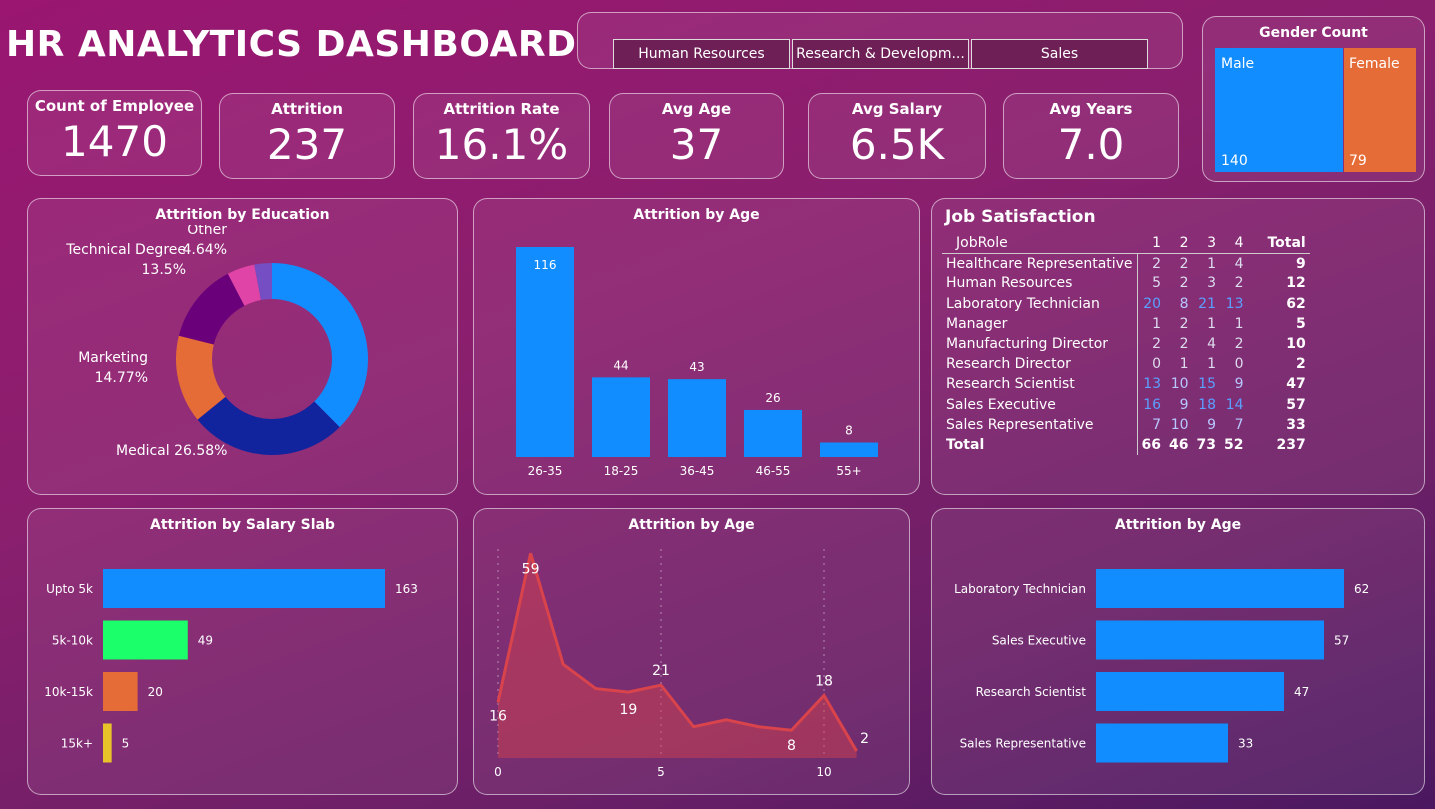 This screenshot has height=809, width=1435. What do you see at coordinates (1279, 110) in the screenshot?
I see `male-tile: Male 140` at bounding box center [1279, 110].